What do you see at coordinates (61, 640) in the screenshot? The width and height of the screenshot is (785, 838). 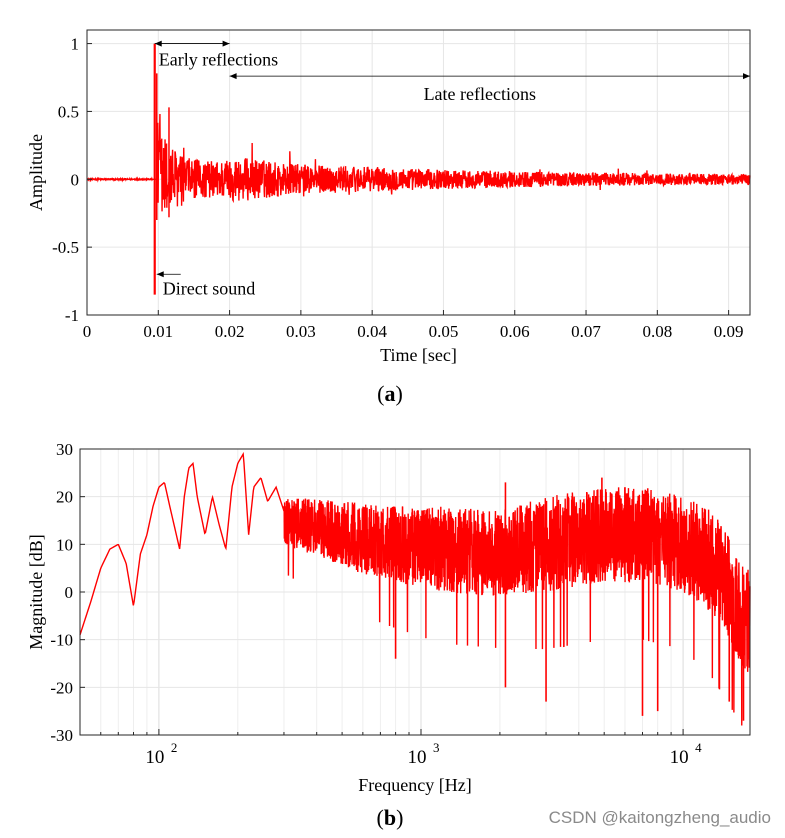 I see `b-ytick-label-2: -10` at bounding box center [61, 640].